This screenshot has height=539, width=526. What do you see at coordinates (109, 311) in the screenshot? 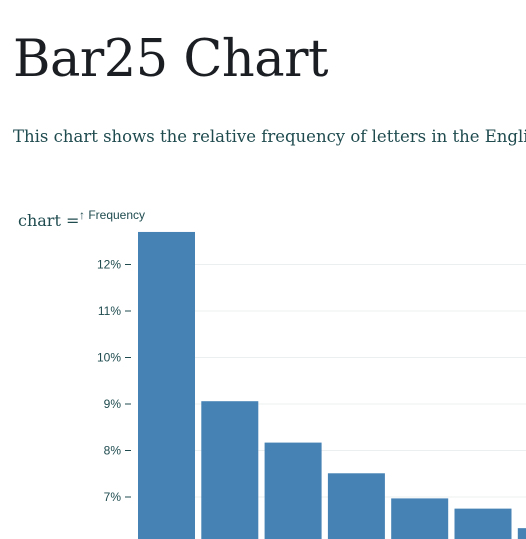
I see `y-tick-label: 11%` at bounding box center [109, 311].